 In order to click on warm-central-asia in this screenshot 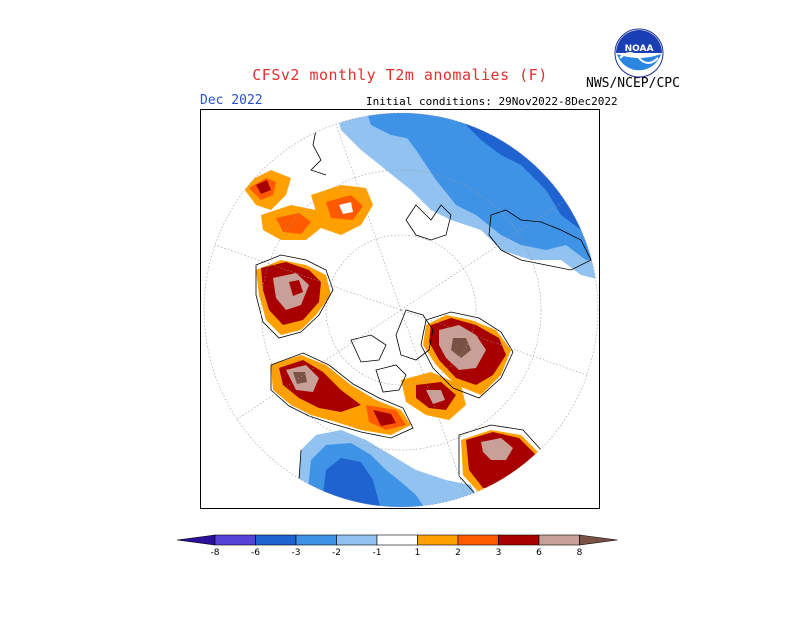, I will do `click(341, 395)`.